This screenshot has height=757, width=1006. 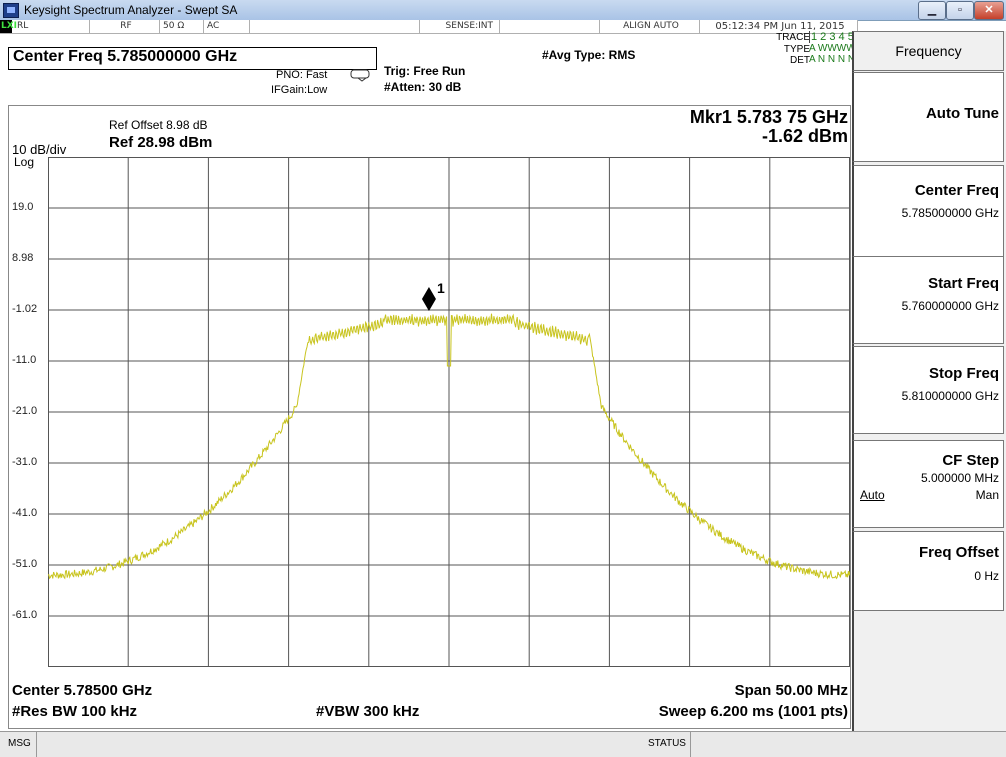 I want to click on stop-freq-key-label: Stop Freq, so click(x=964, y=373).